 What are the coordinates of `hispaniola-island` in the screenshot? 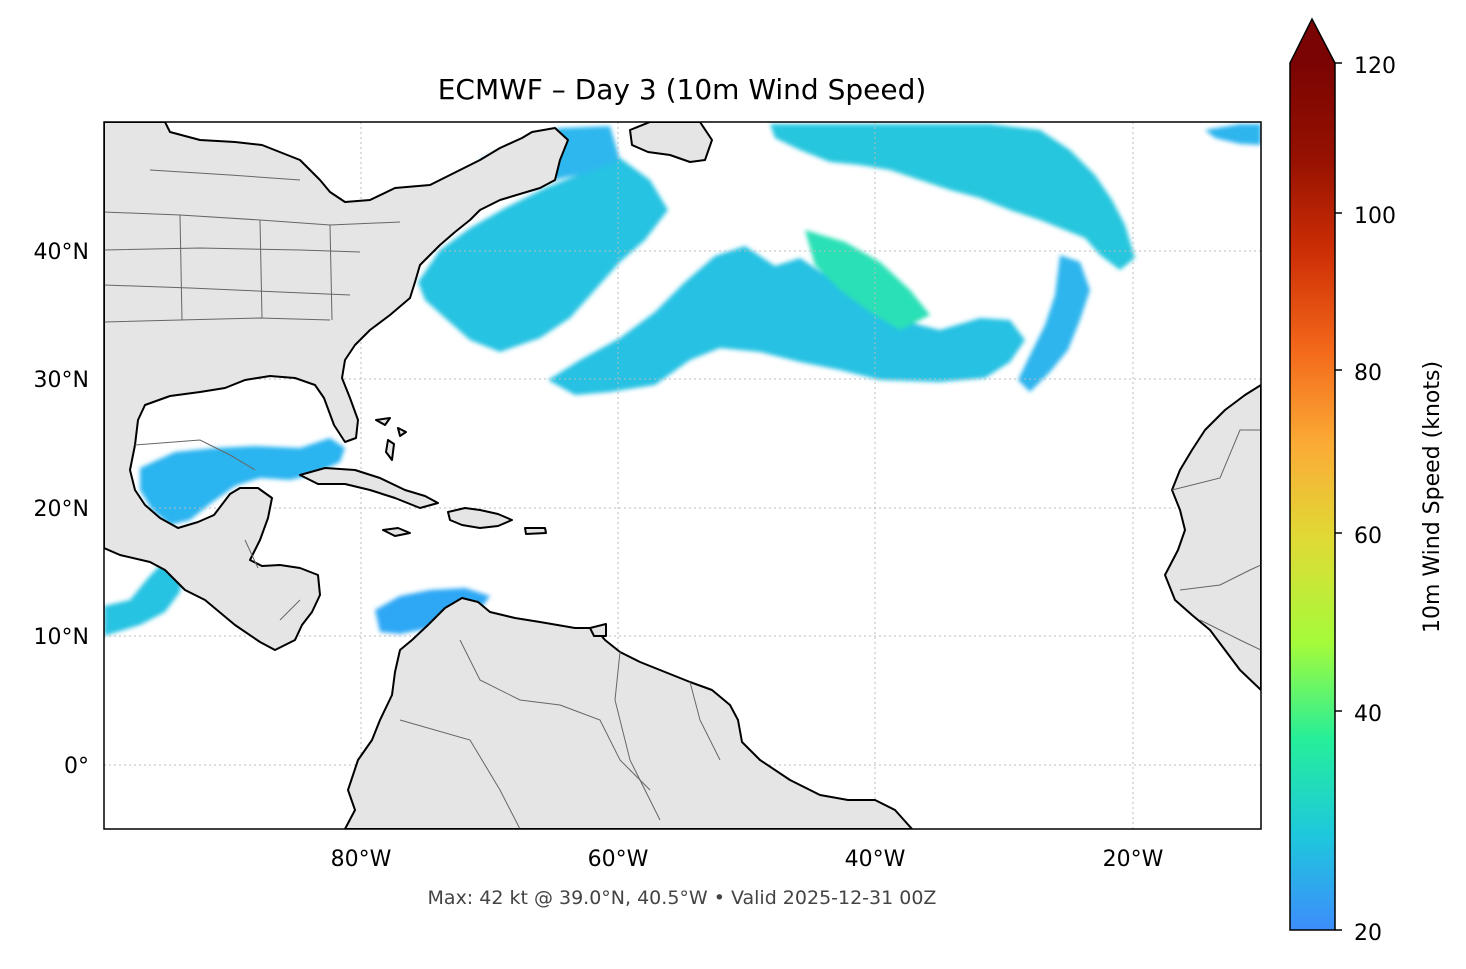 It's located at (480, 518).